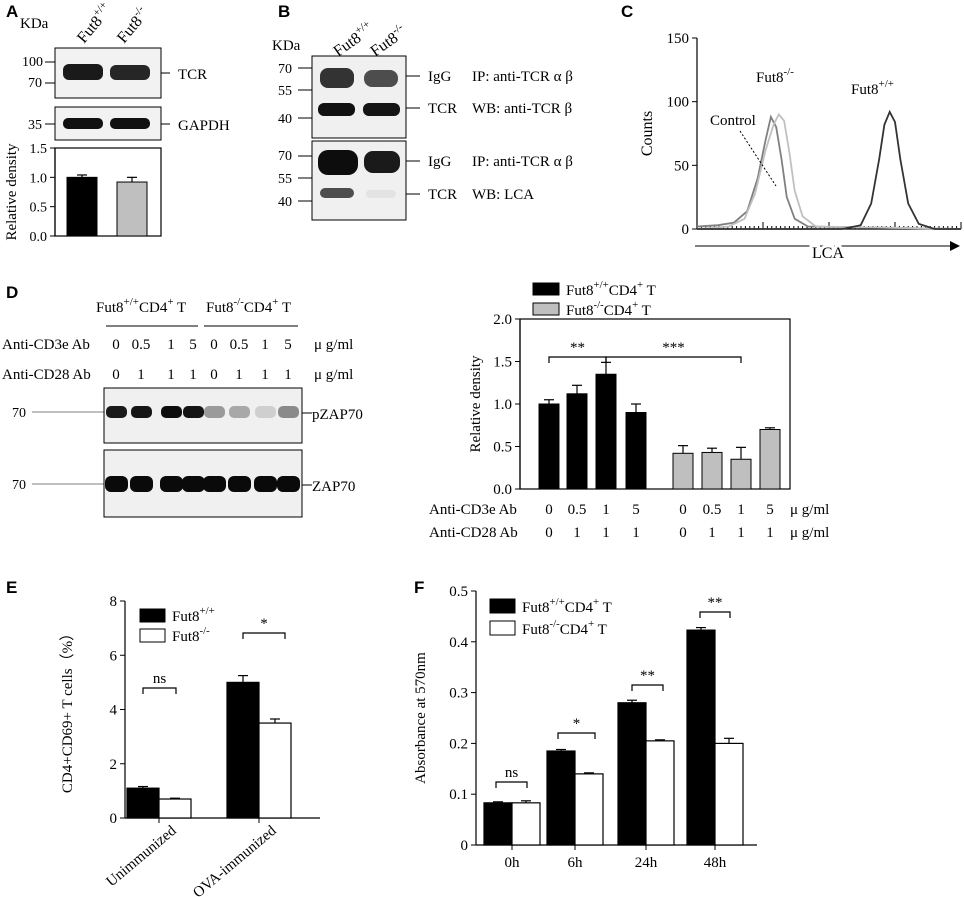 The image size is (964, 897). What do you see at coordinates (39, 178) in the screenshot?
I see `panel-a-y-tick-label: 1.0` at bounding box center [39, 178].